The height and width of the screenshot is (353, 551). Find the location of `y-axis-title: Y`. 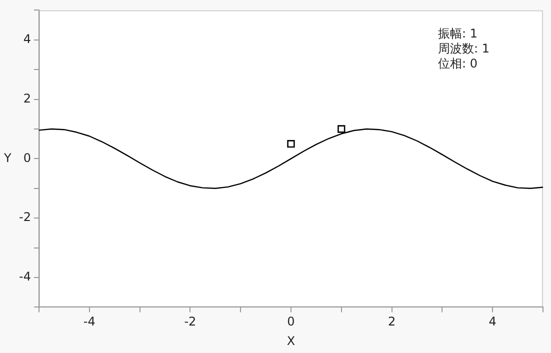

y-axis-title: Y is located at coordinates (7, 157).